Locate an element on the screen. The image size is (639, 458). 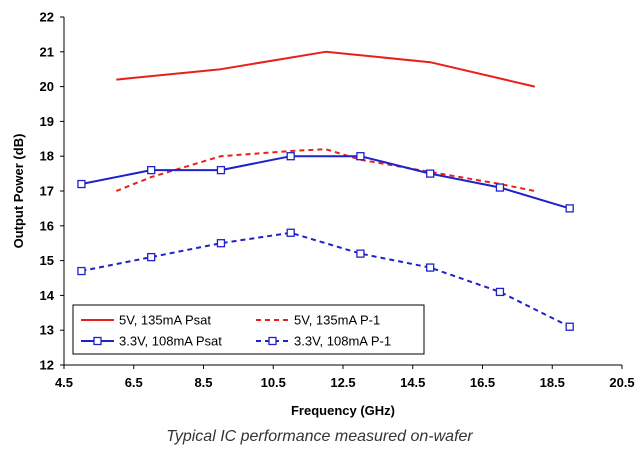
y-tick-label: 20 is located at coordinates (47, 86).